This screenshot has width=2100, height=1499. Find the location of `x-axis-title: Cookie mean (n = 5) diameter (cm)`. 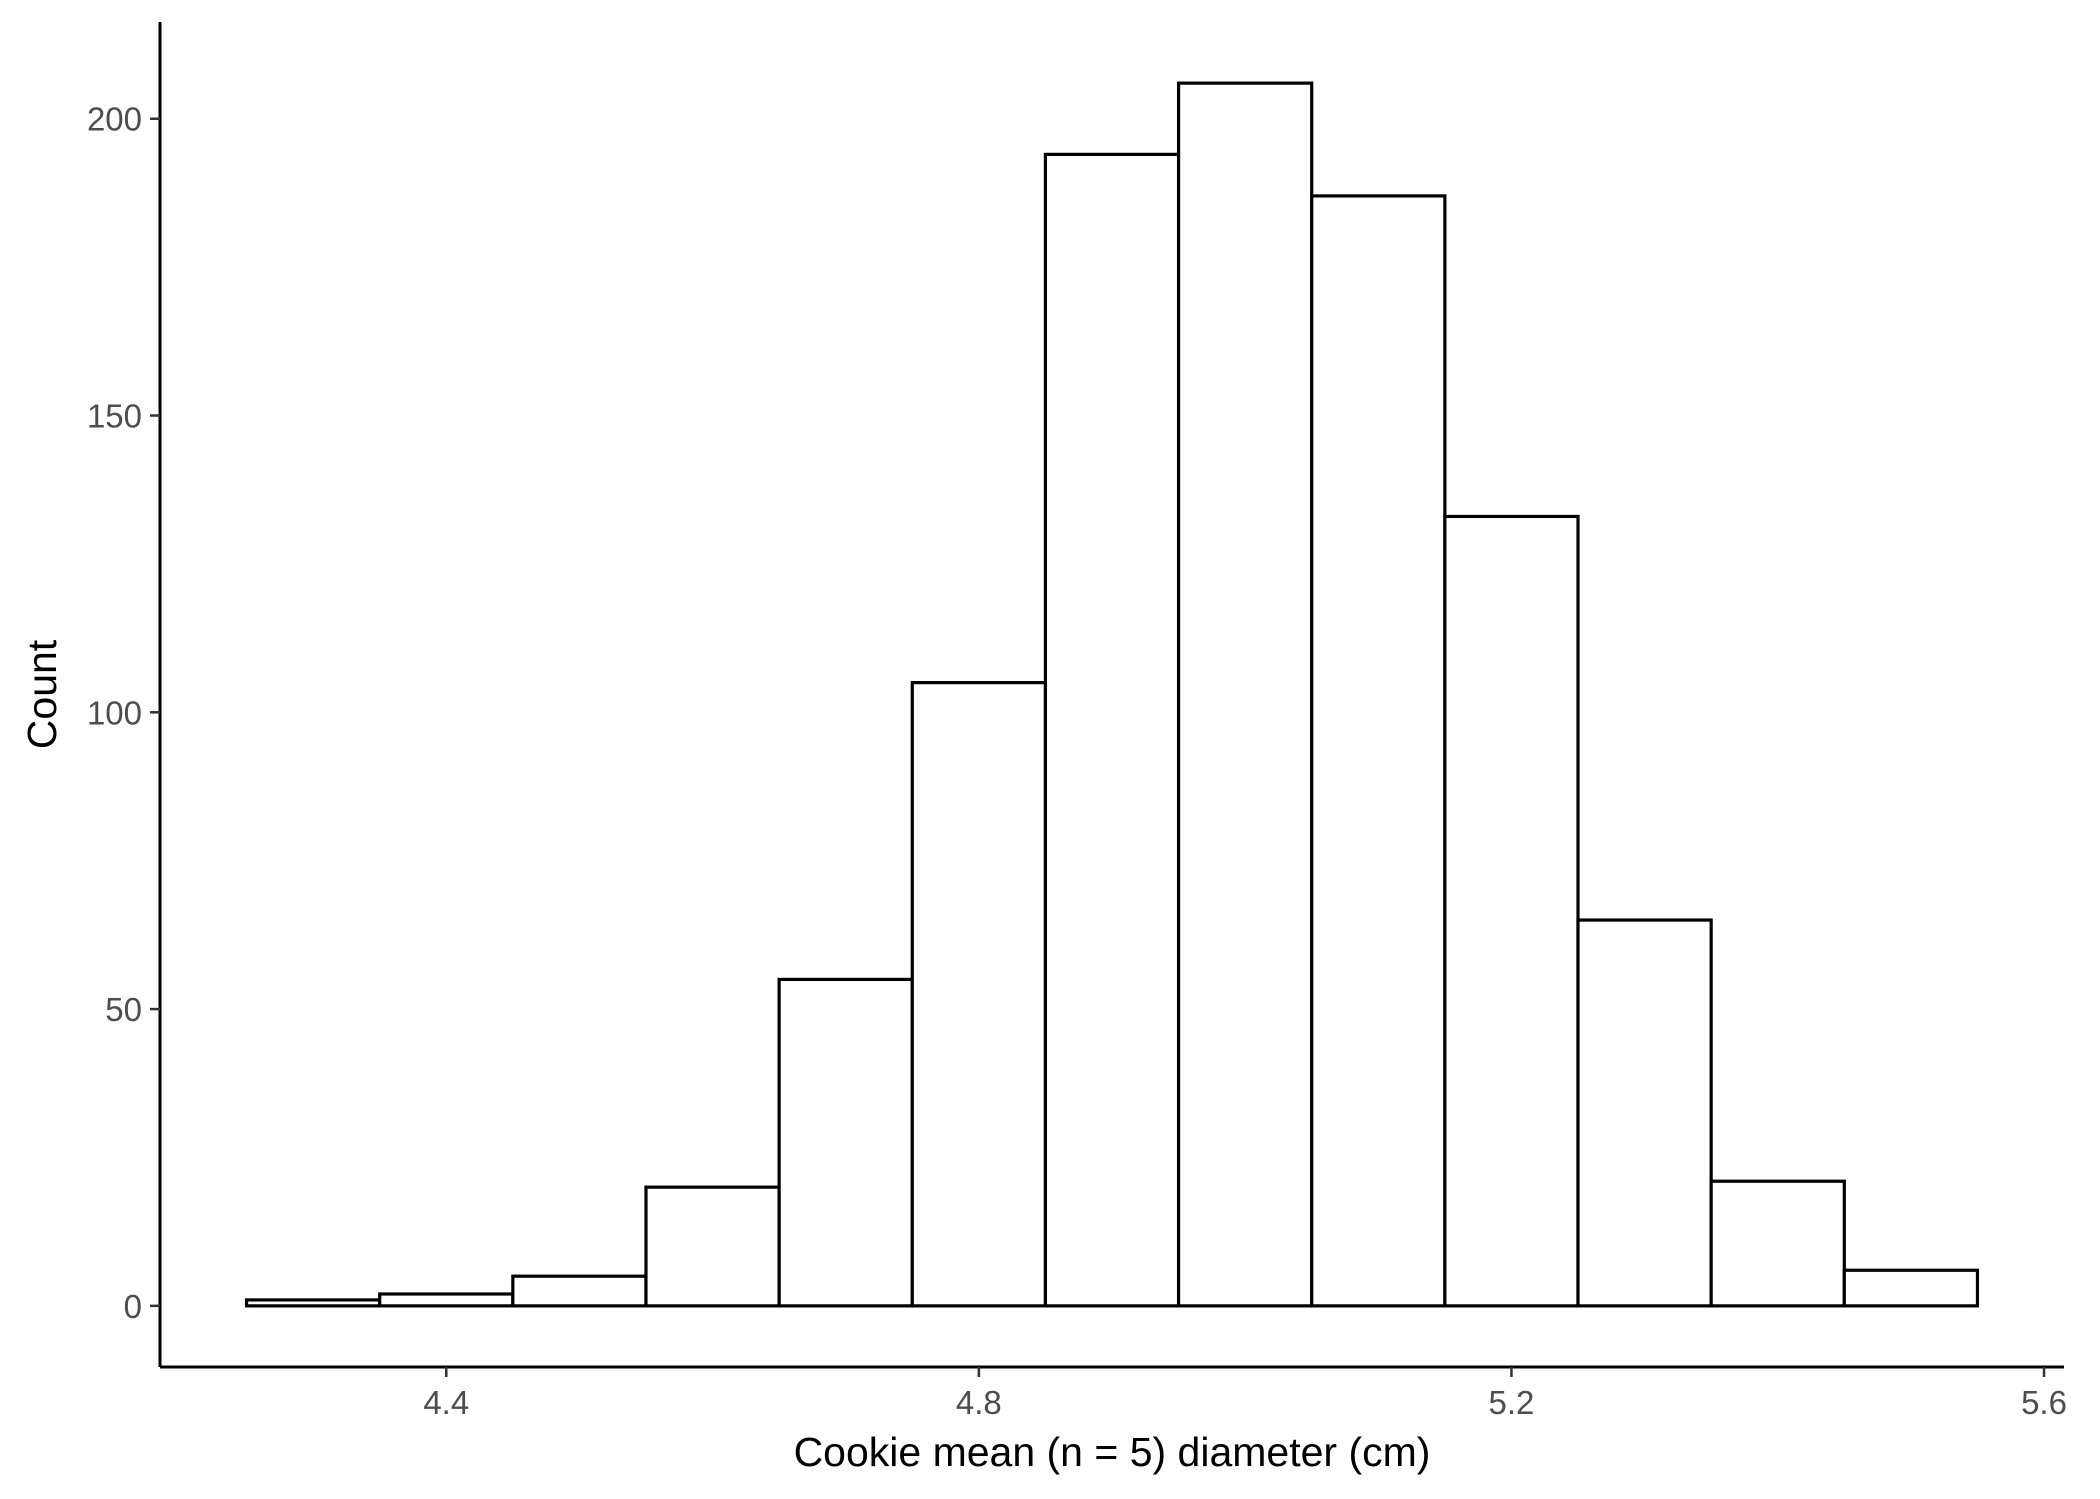

x-axis-title: Cookie mean (n = 5) diameter (cm) is located at coordinates (1112, 1452).